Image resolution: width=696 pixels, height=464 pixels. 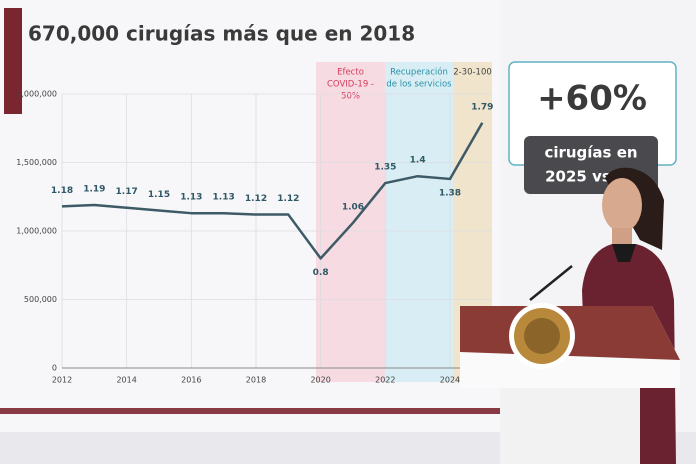 What do you see at coordinates (592, 99) in the screenshot?
I see `highlight-value: +60%` at bounding box center [592, 99].